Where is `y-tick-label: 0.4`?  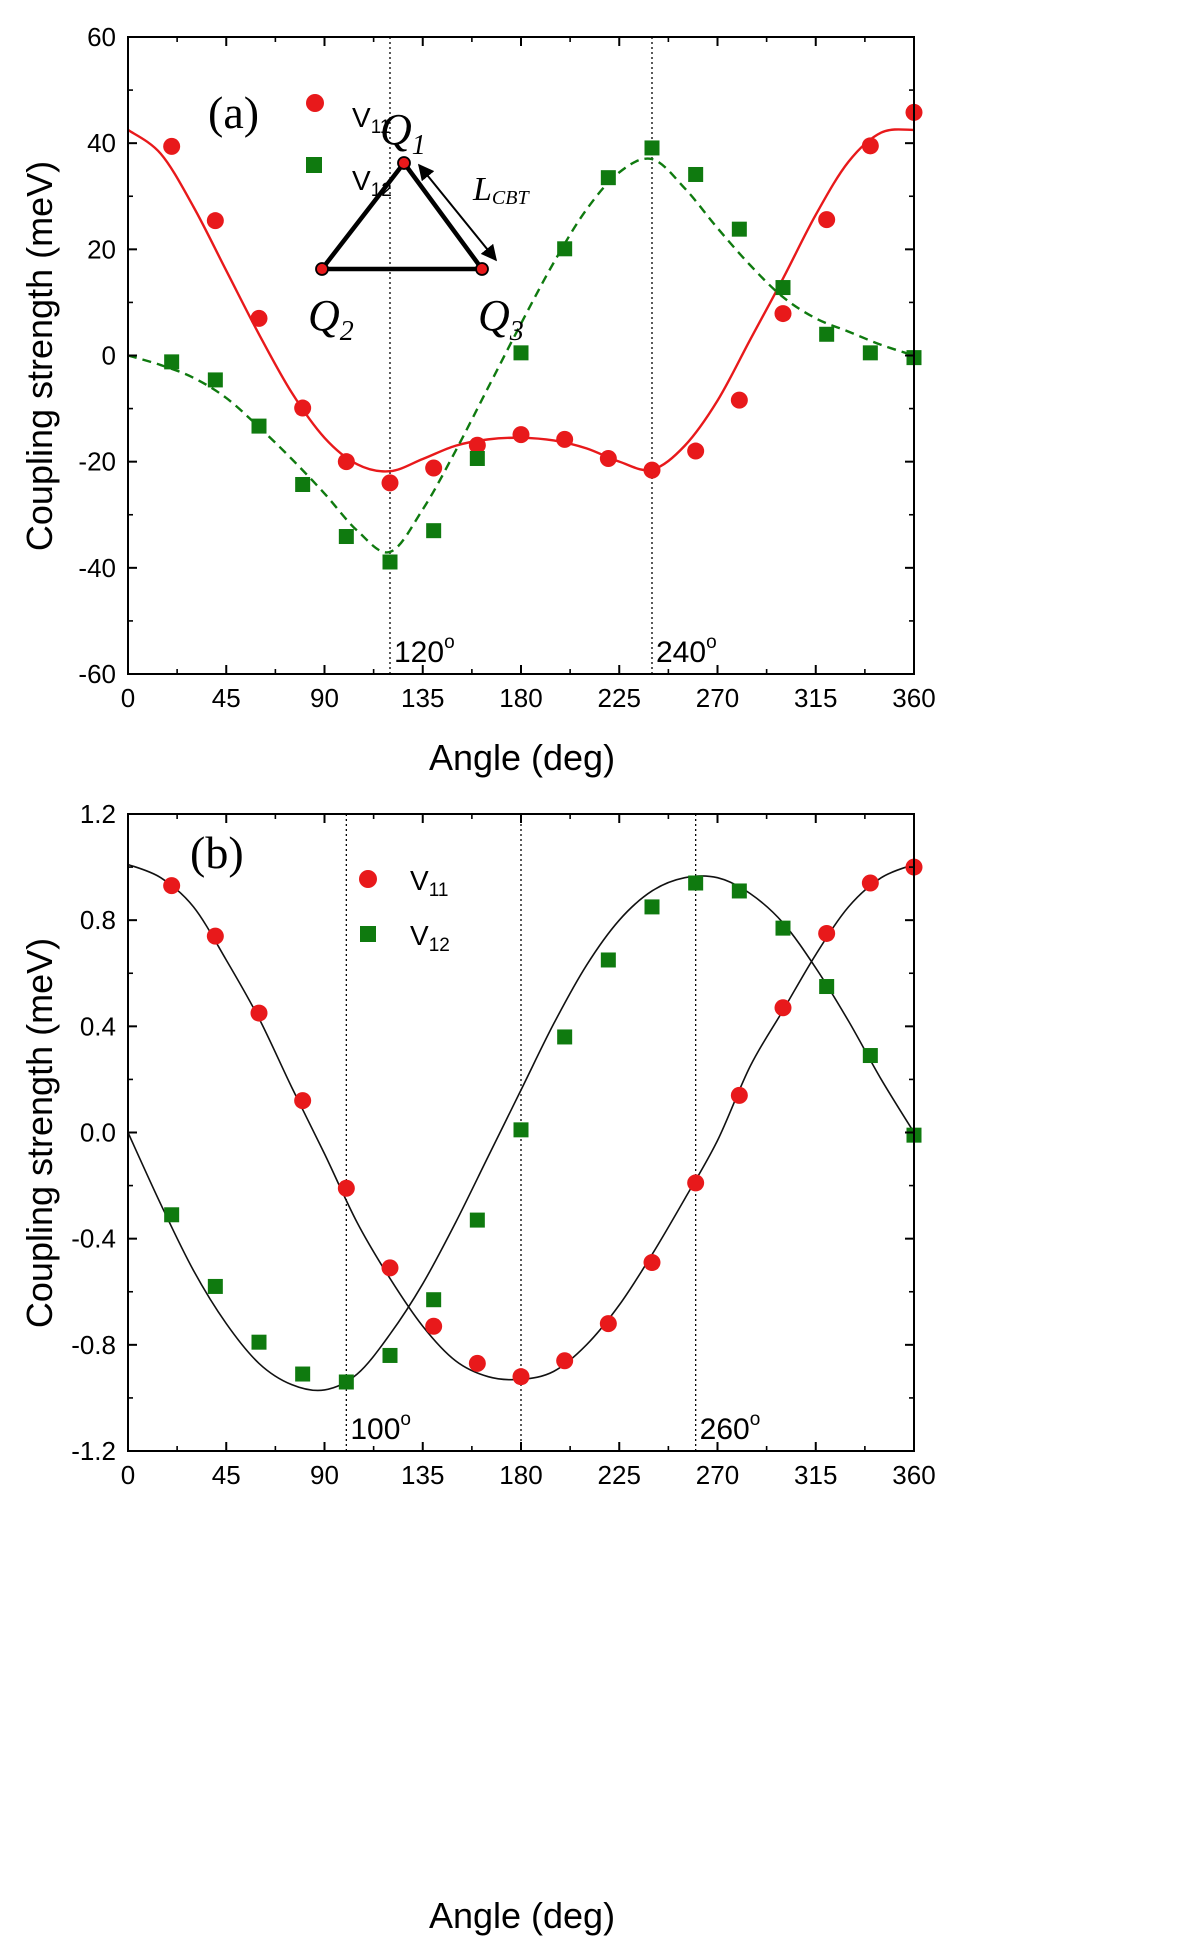 y-tick-label: 0.4 is located at coordinates (98, 1026).